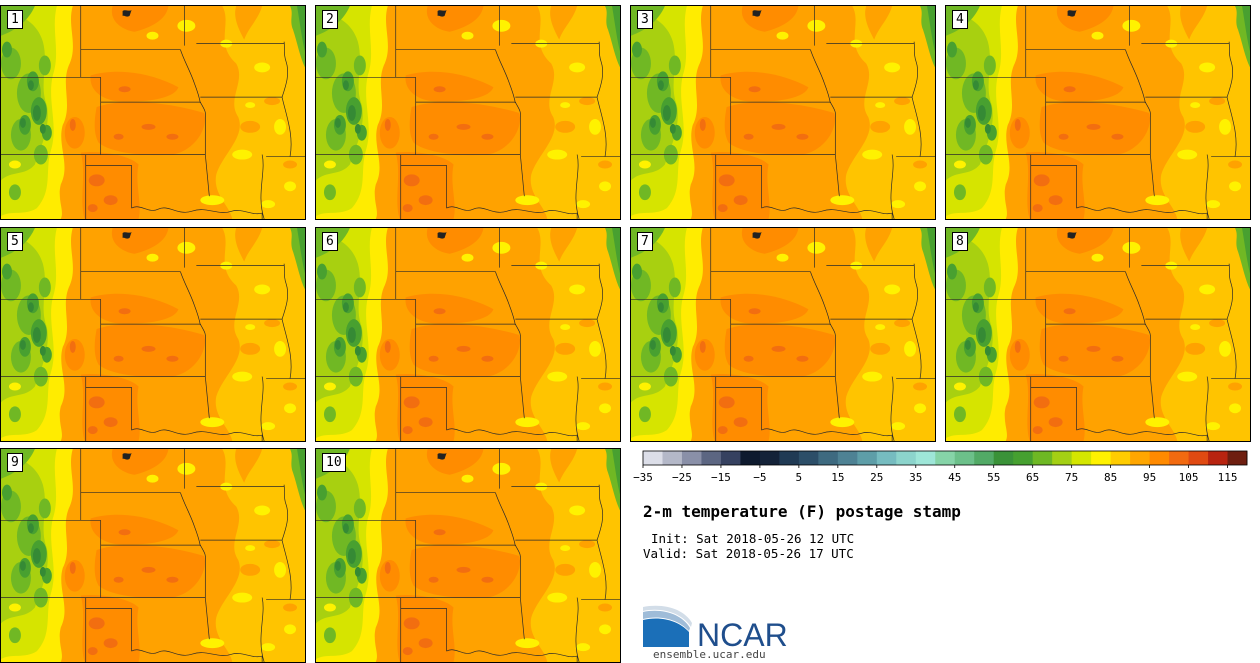 The width and height of the screenshot is (1260, 663). I want to click on member-number-label: 5, so click(15, 241).